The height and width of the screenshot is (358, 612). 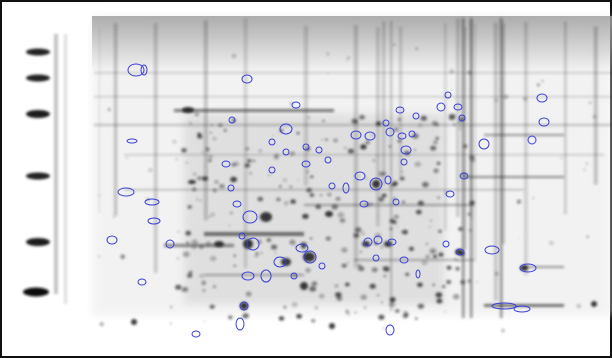 I want to click on marker-ladder, so click(x=45, y=169).